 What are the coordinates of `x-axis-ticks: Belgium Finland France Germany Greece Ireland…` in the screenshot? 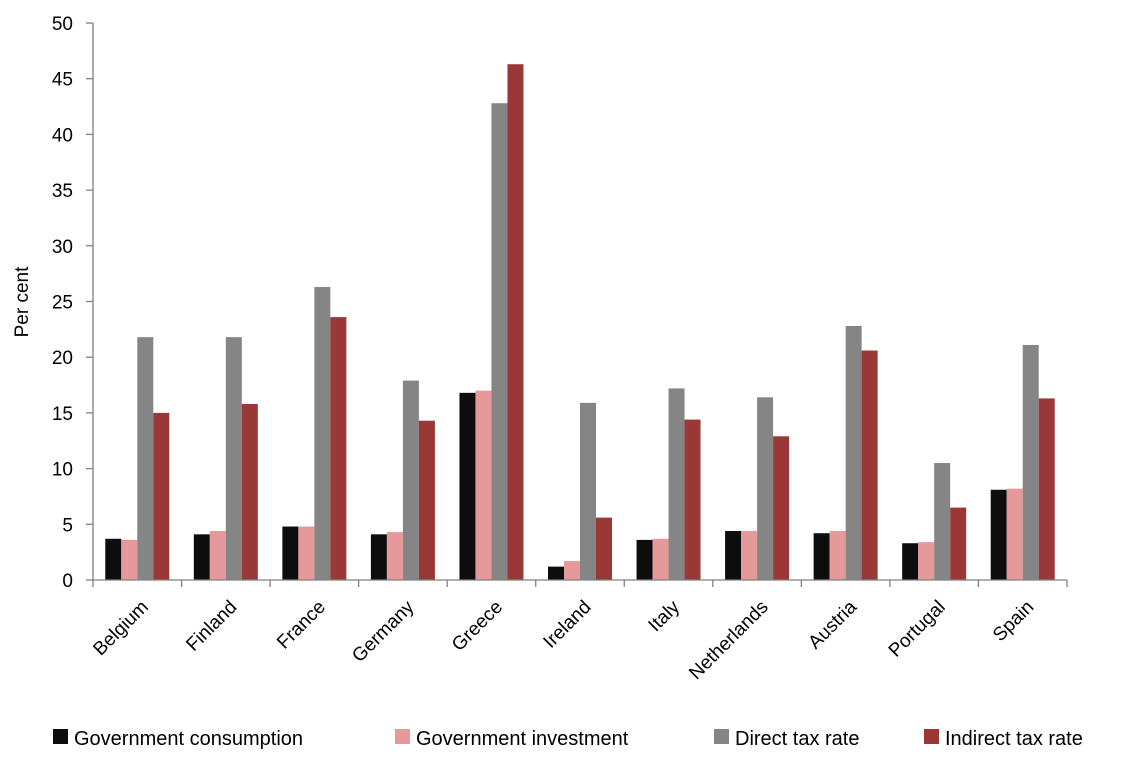 It's located at (578, 632).